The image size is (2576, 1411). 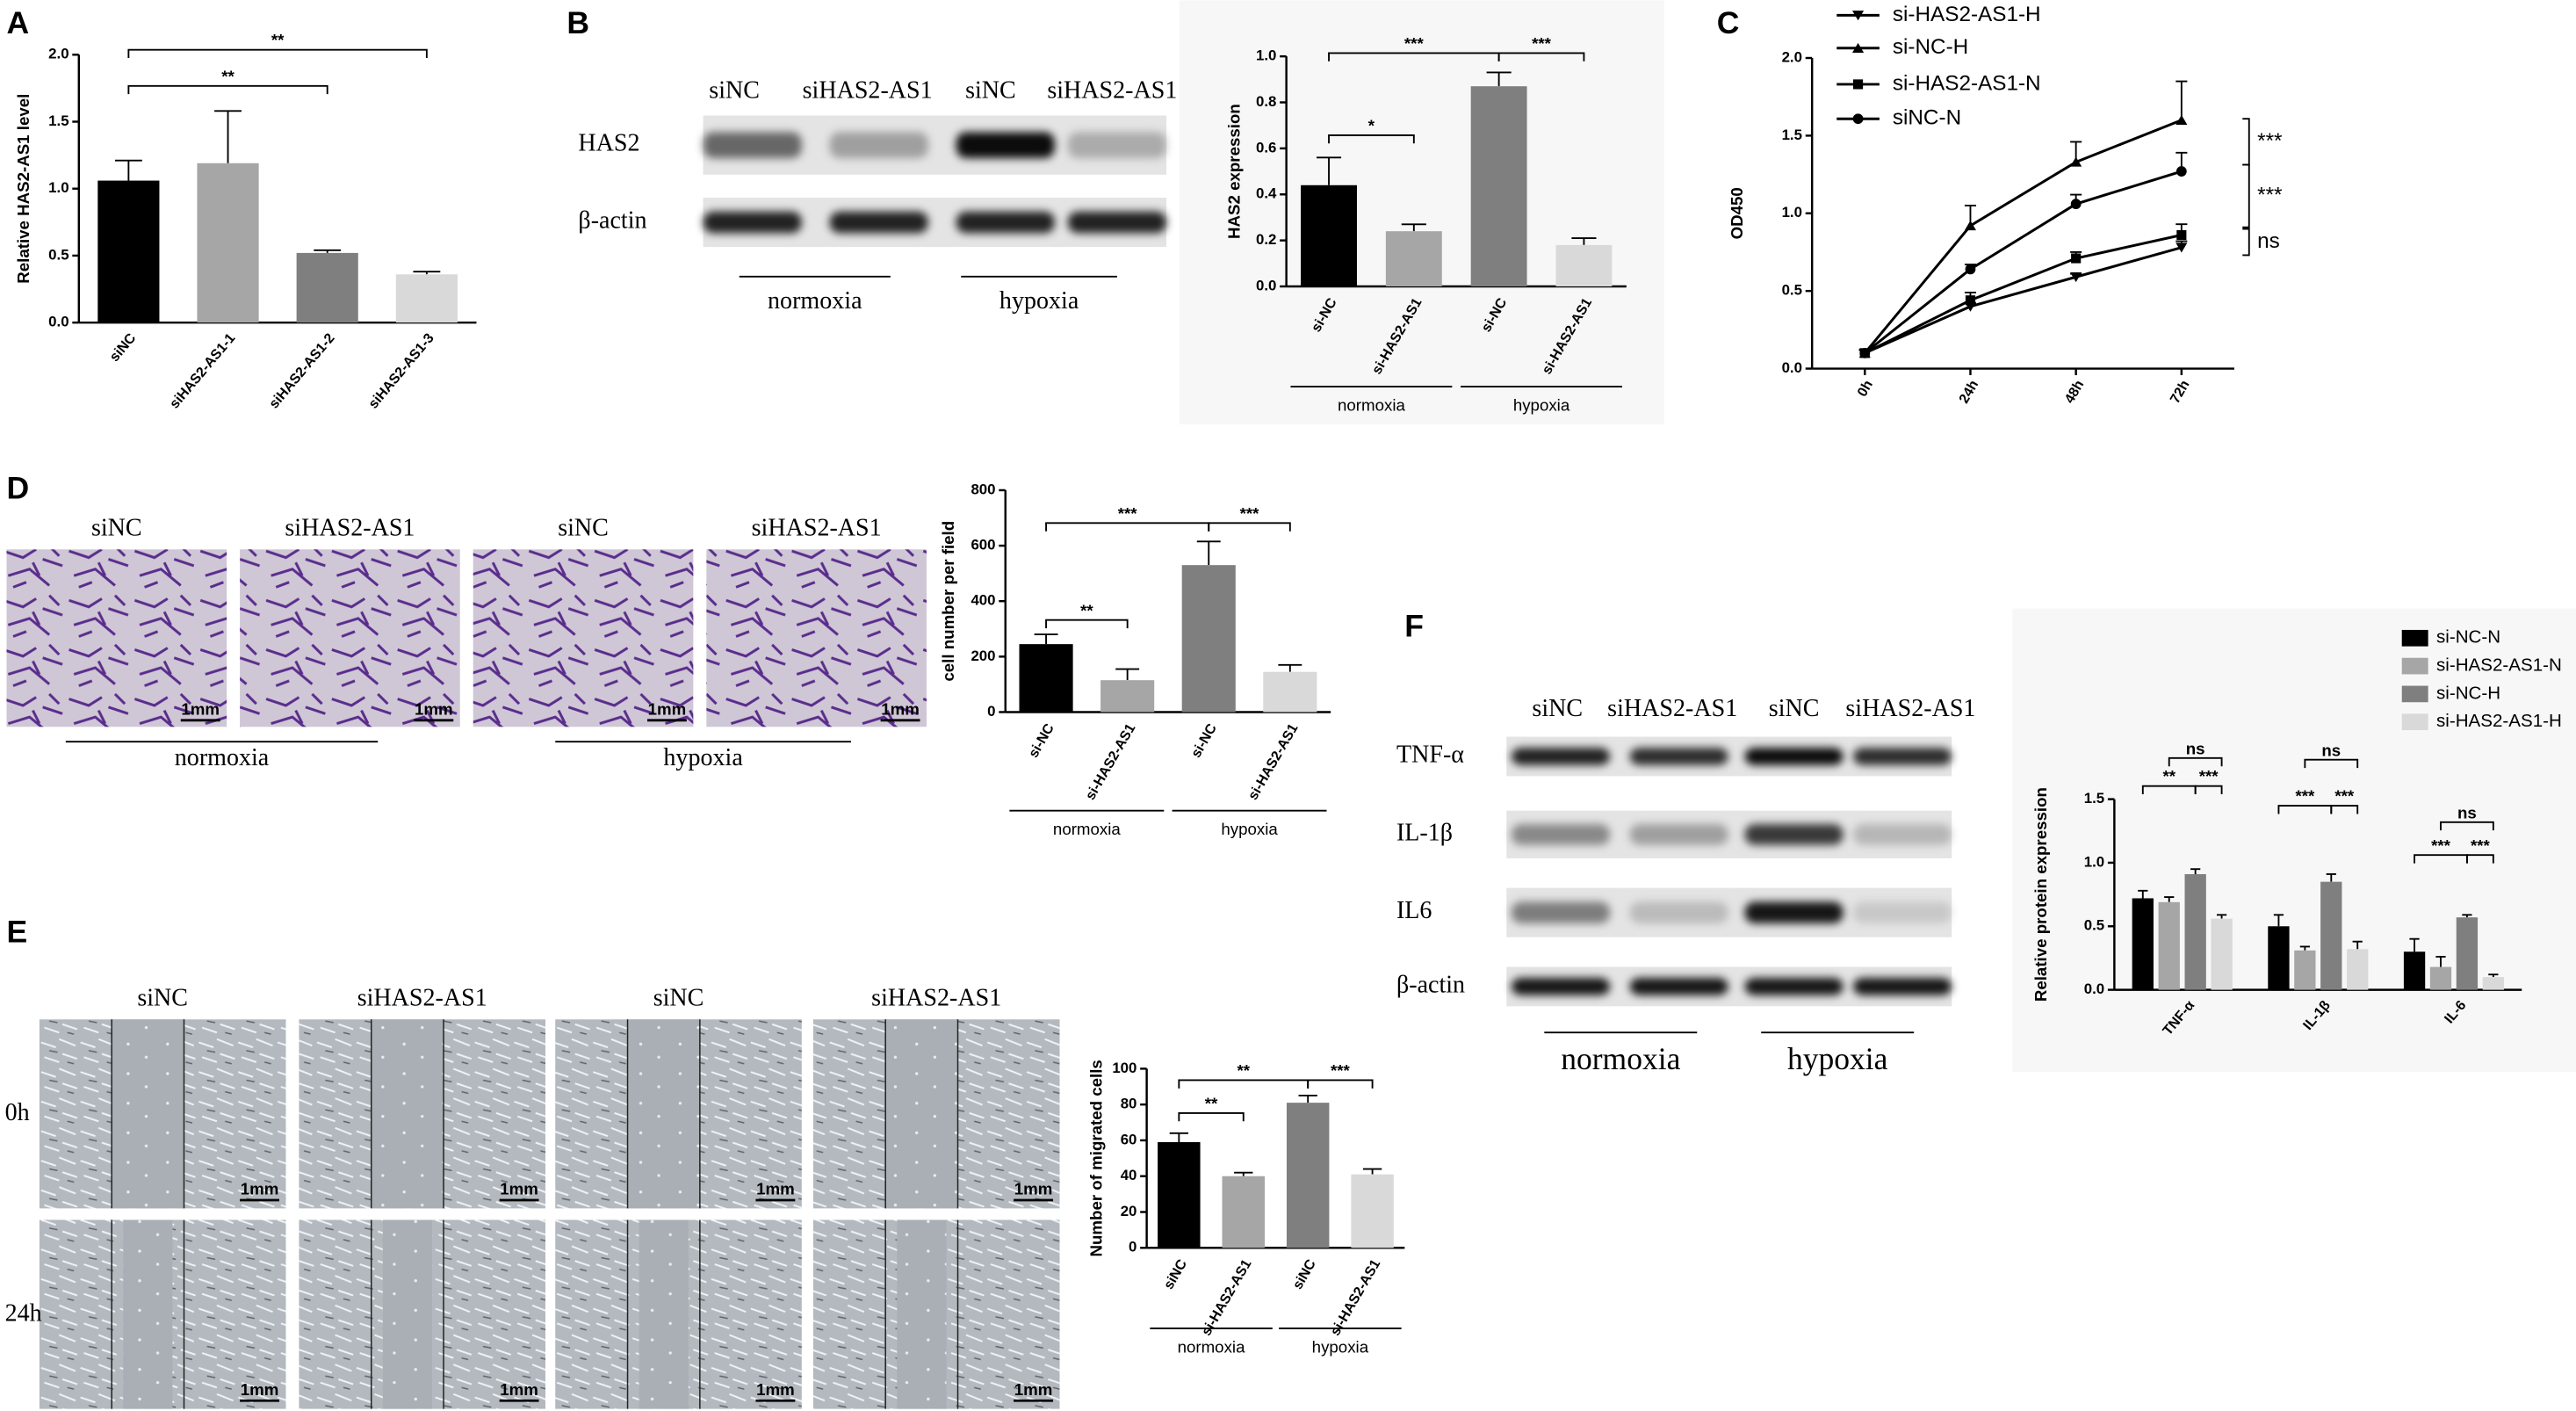 What do you see at coordinates (58, 54) in the screenshot?
I see `y-tick-label: 2.0` at bounding box center [58, 54].